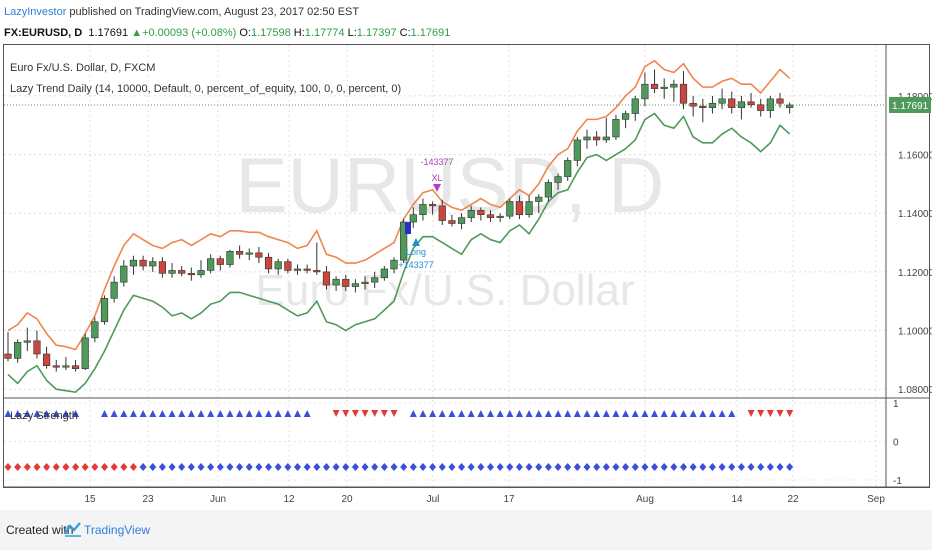 Image resolution: width=932 pixels, height=550 pixels. What do you see at coordinates (466, 530) in the screenshot?
I see `footer: Created with TradingView` at bounding box center [466, 530].